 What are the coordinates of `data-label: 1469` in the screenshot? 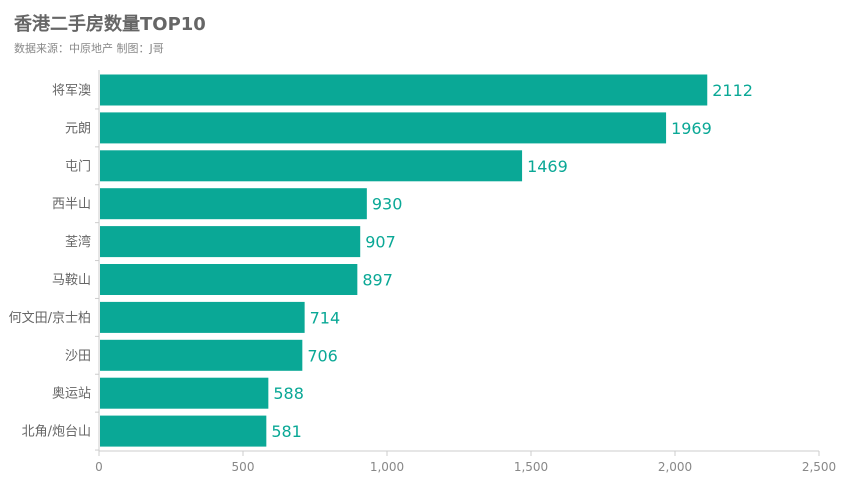 It's located at (547, 166).